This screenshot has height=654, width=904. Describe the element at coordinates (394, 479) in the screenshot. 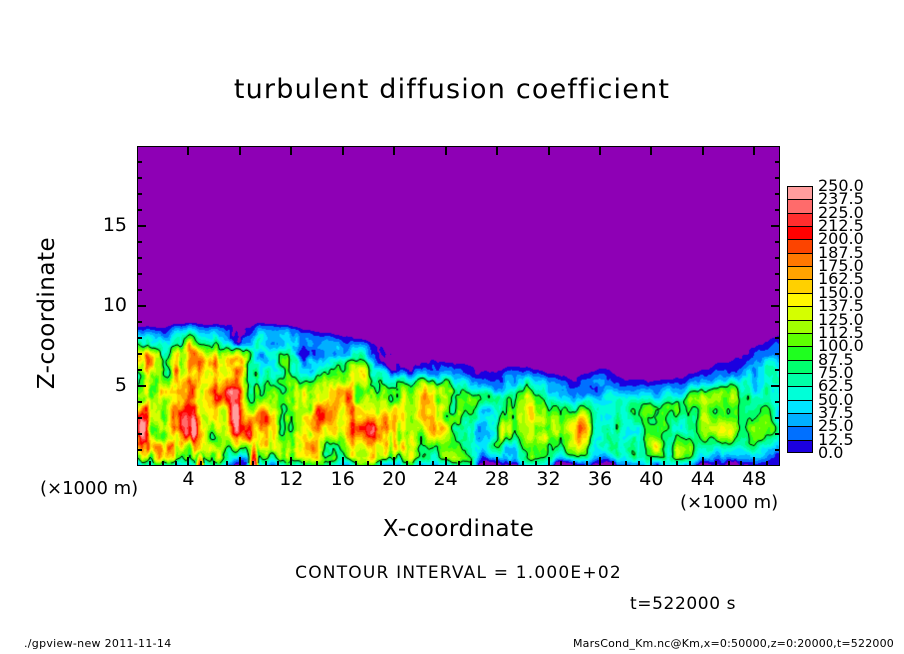

I see `x-tick-label-20: 20` at that location.